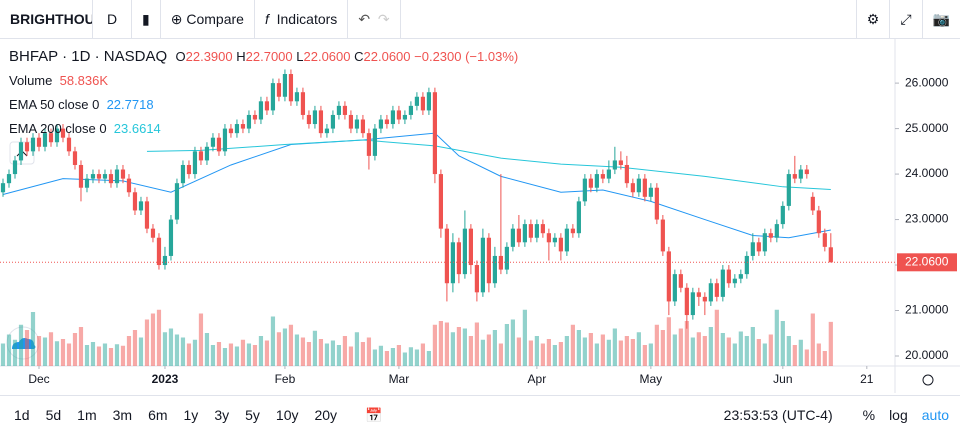 The width and height of the screenshot is (960, 434). What do you see at coordinates (58, 128) in the screenshot?
I see `ema200-label: EMA 200 close 0` at bounding box center [58, 128].